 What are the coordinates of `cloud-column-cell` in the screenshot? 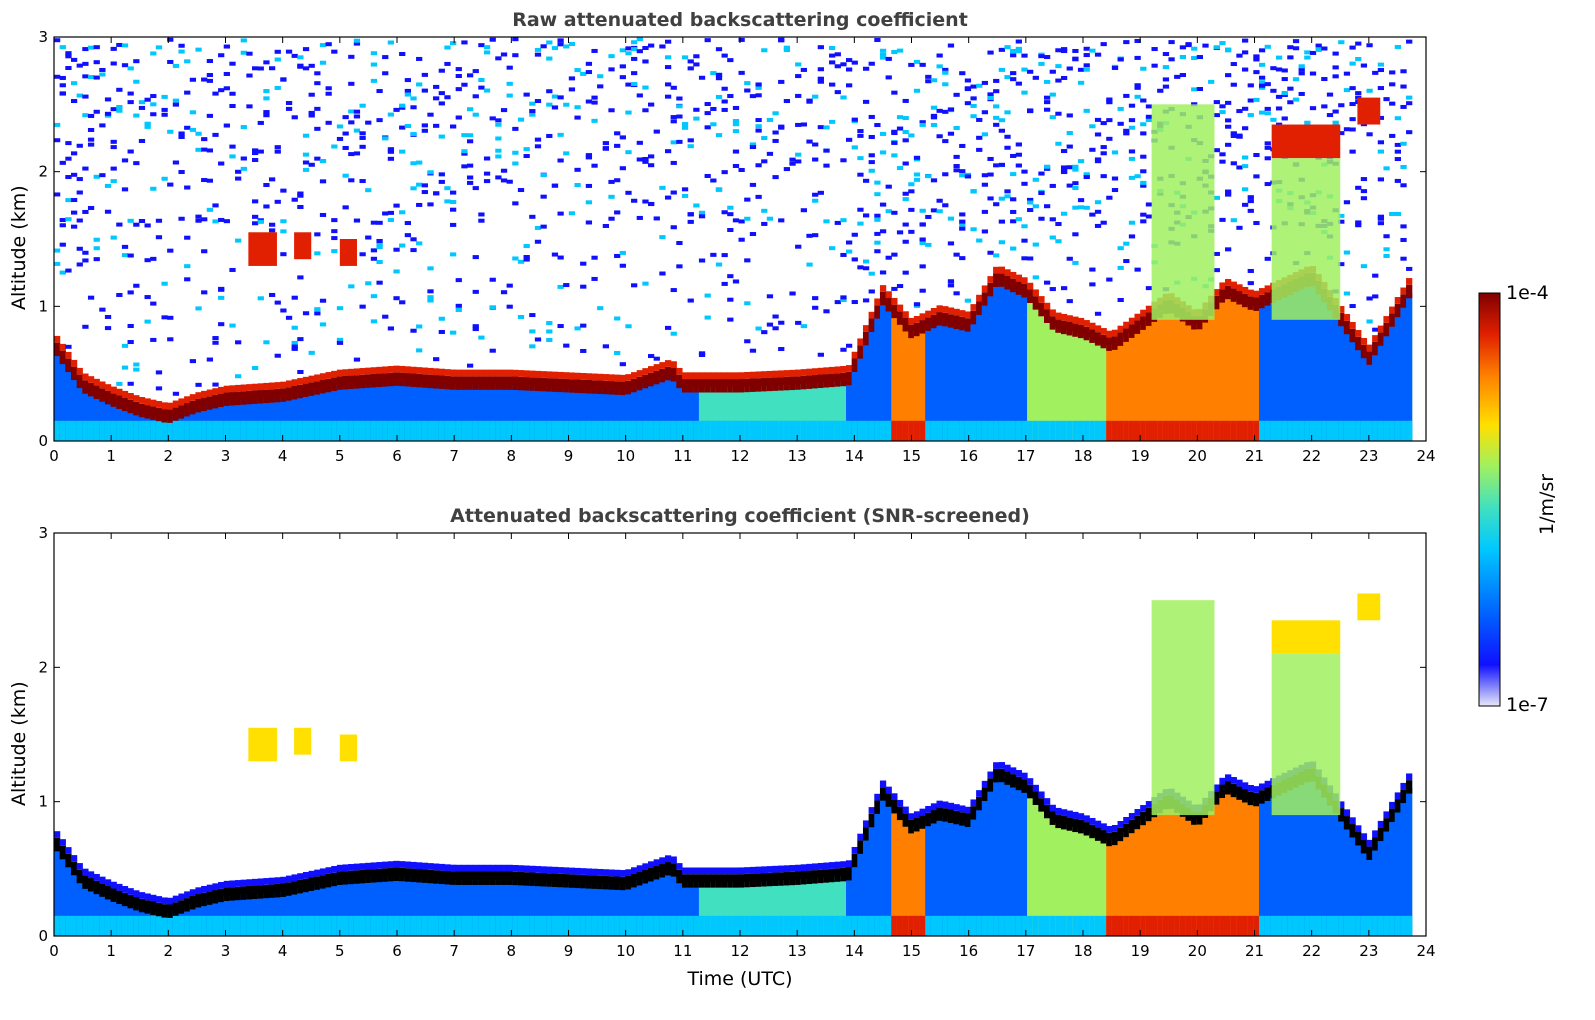 It's located at (1306, 239).